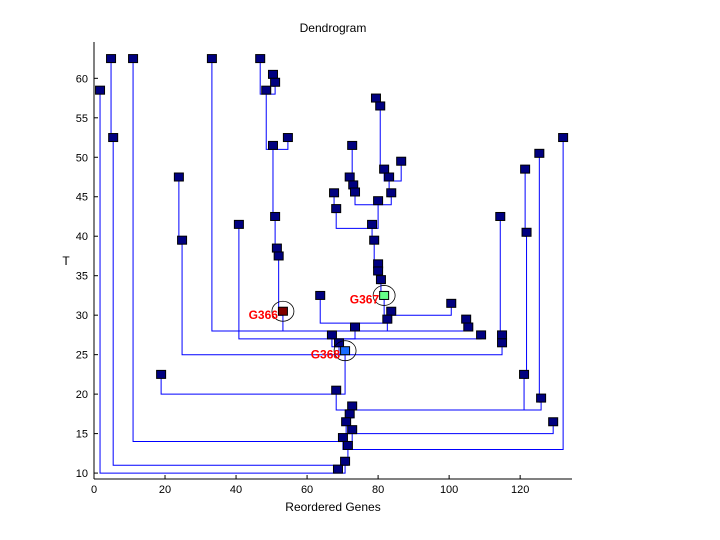 The image size is (720, 540). Describe the element at coordinates (82, 356) in the screenshot. I see `y-tick-label: 25` at that location.